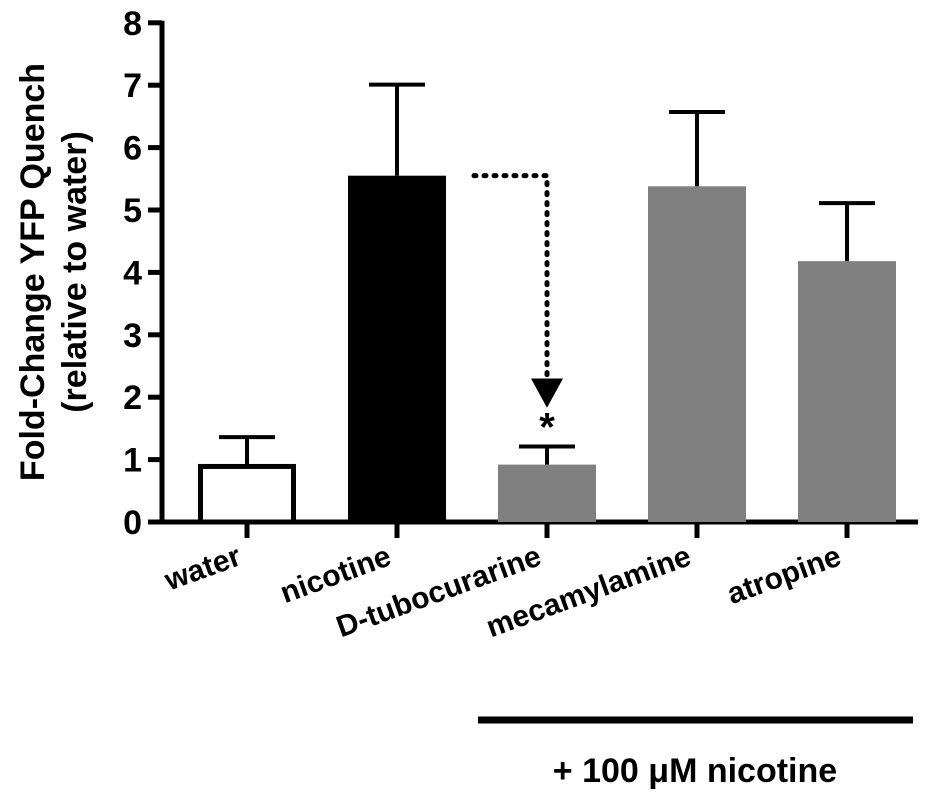 This screenshot has height=800, width=932. Describe the element at coordinates (132, 86) in the screenshot. I see `y-tick-label: 7` at that location.